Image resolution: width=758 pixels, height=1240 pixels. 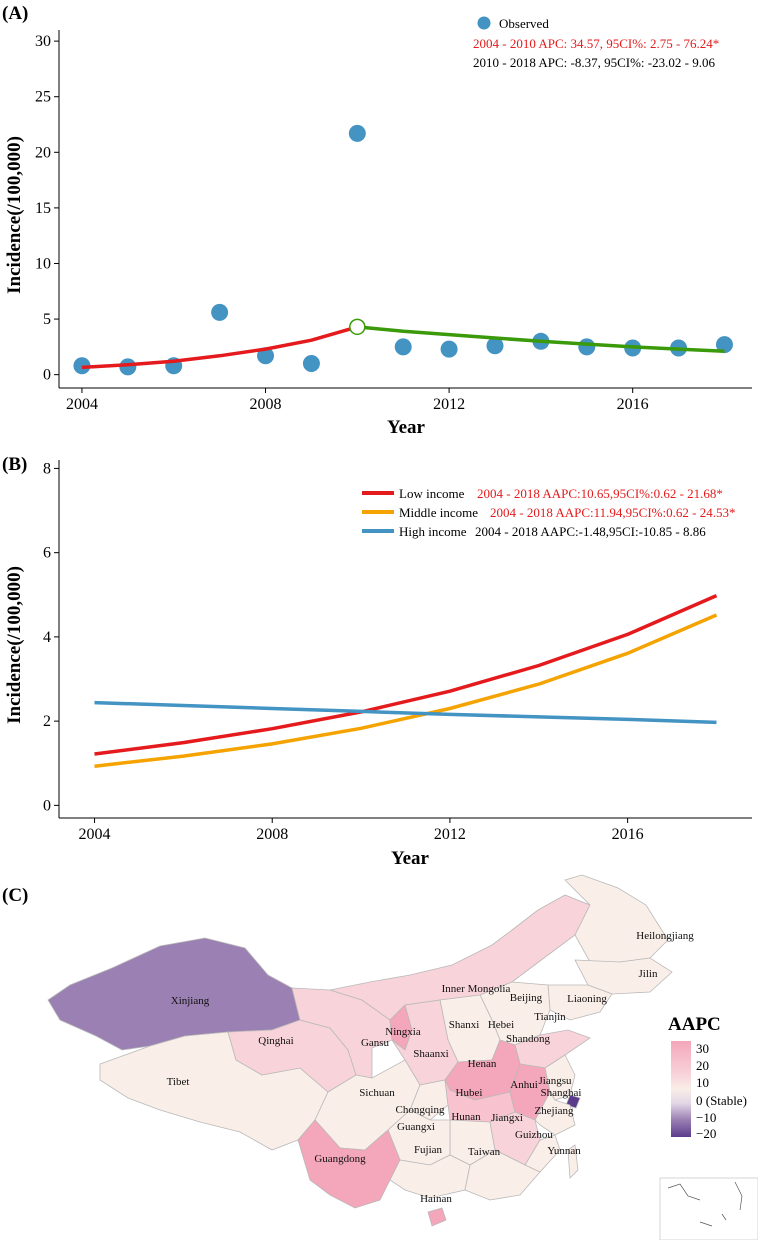 What do you see at coordinates (524, 1085) in the screenshot?
I see `label-anhui: Anhui` at bounding box center [524, 1085].